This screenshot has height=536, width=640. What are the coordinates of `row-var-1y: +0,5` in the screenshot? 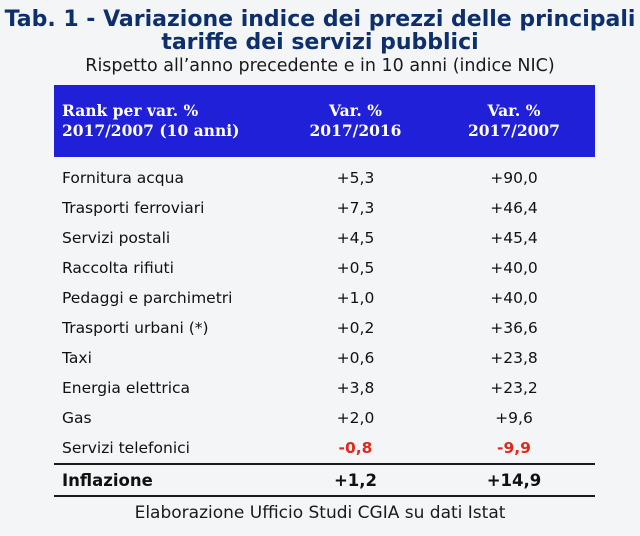 It's located at (355, 268).